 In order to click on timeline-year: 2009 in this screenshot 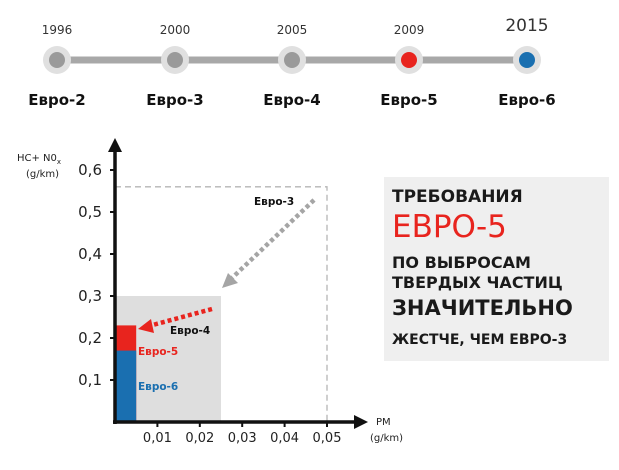, I will do `click(409, 30)`.